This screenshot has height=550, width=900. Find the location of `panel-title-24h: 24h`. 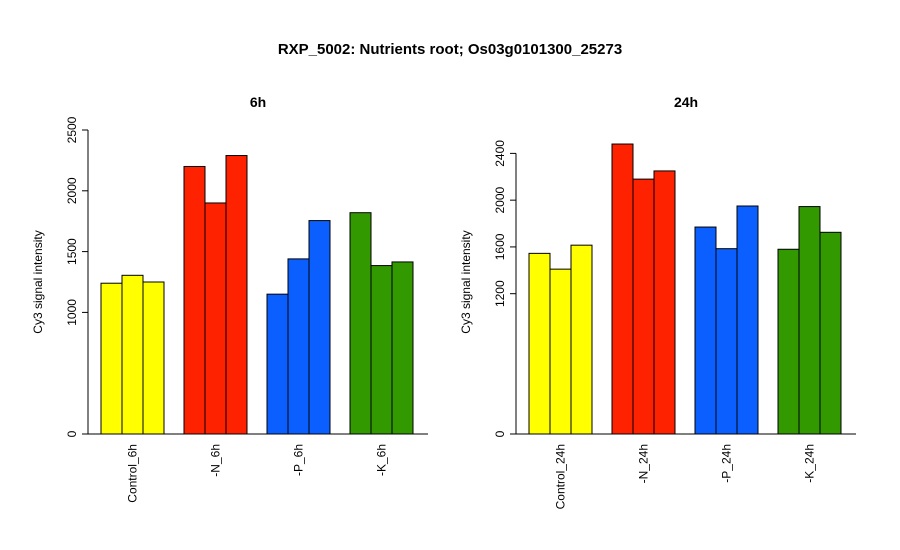

panel-title-24h: 24h is located at coordinates (686, 102).